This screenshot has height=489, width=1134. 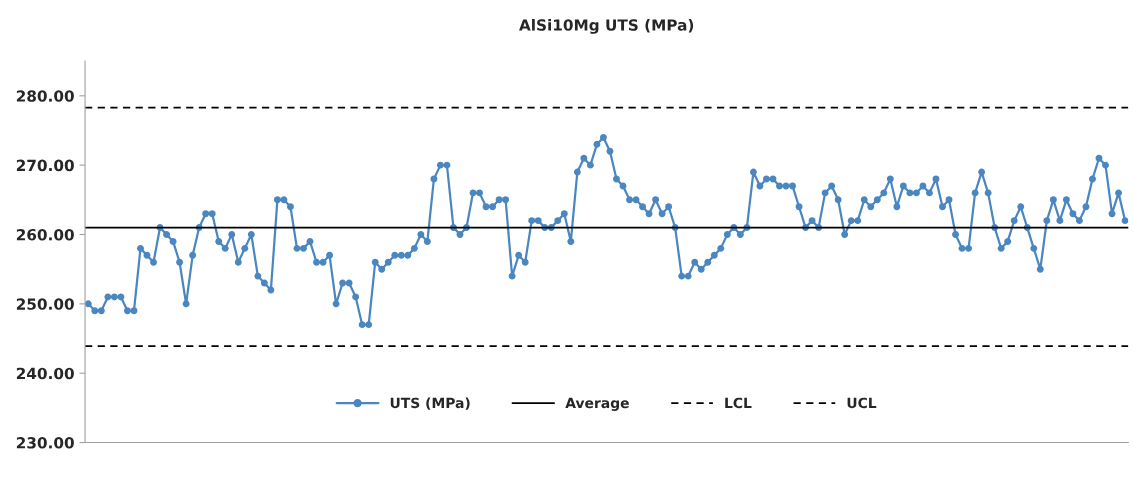 What do you see at coordinates (45, 443) in the screenshot?
I see `y-tick-label: 230.00` at bounding box center [45, 443].